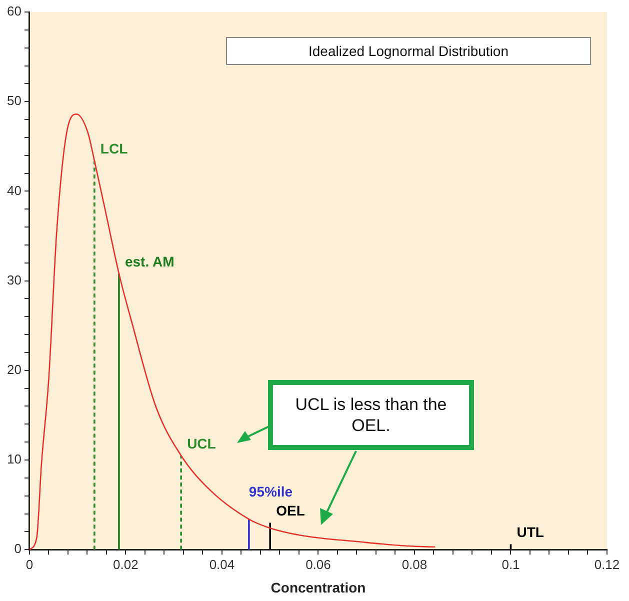 The image size is (629, 601). Describe the element at coordinates (14, 100) in the screenshot. I see `y-tick-label: 50` at that location.